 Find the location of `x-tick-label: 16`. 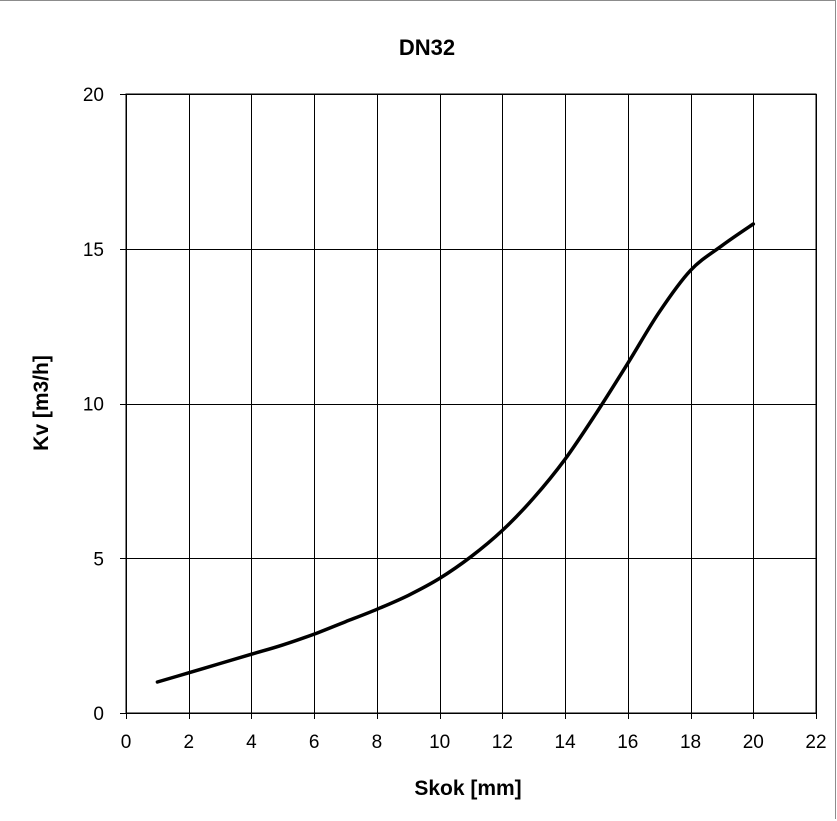

x-tick-label: 16 is located at coordinates (627, 742).